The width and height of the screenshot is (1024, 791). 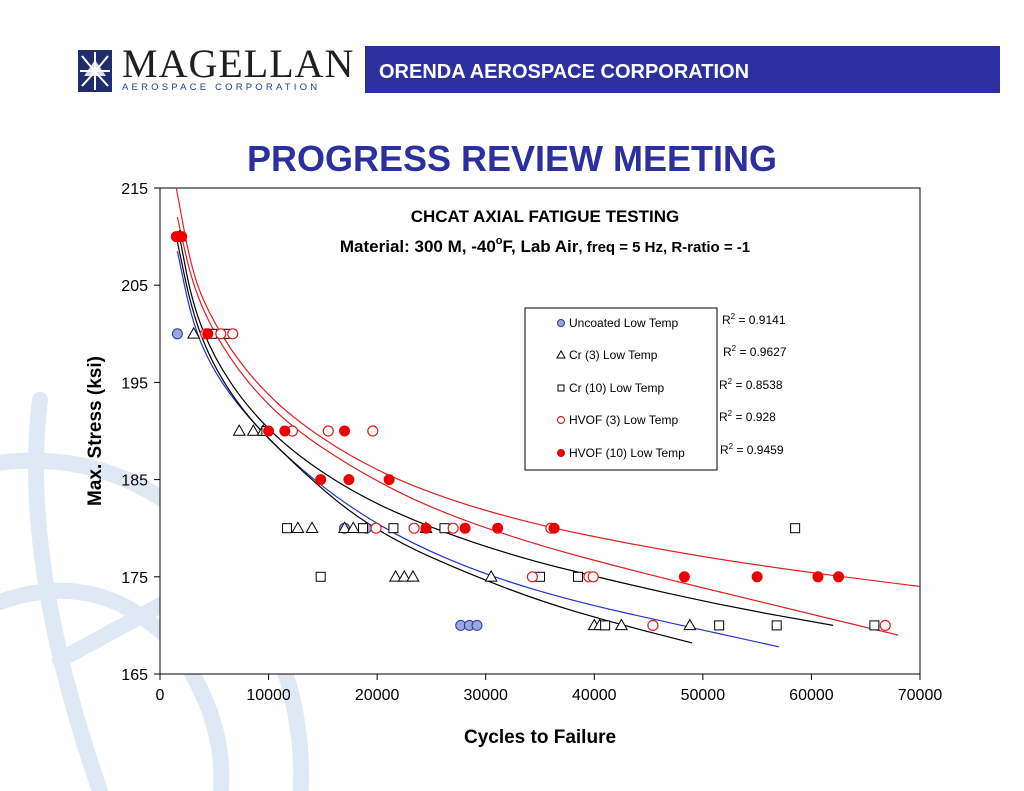 What do you see at coordinates (95, 71) in the screenshot?
I see `magellan-logo` at bounding box center [95, 71].